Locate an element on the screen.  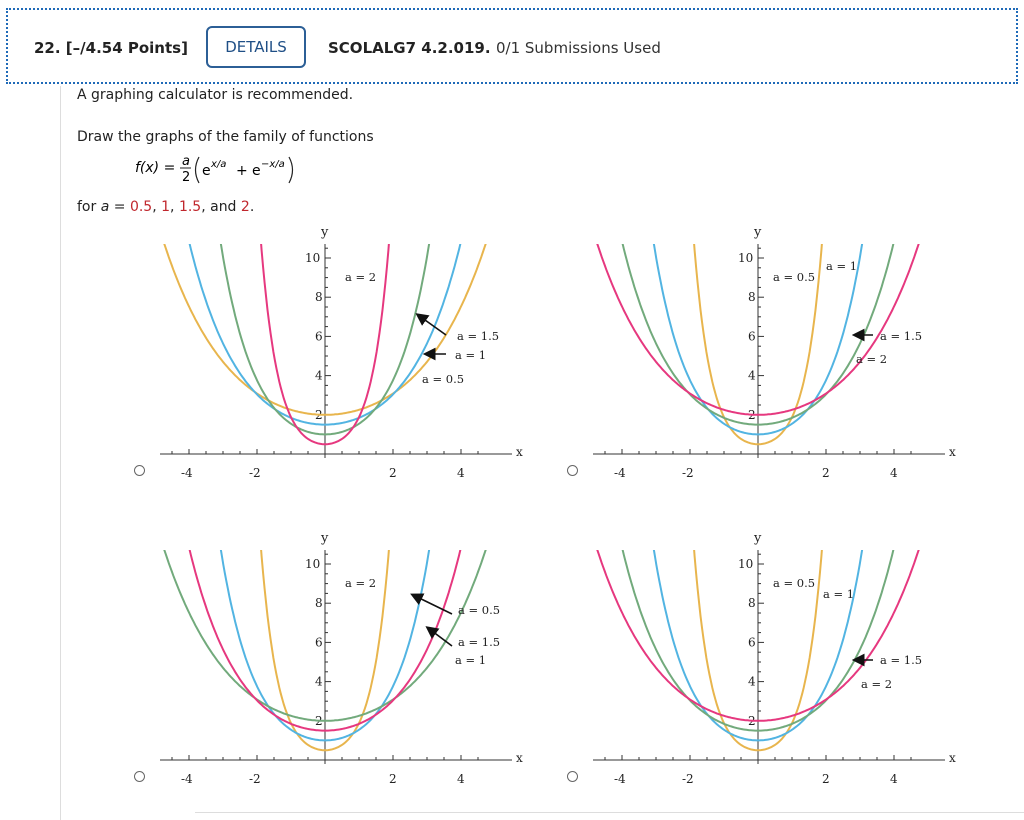
formula-fraction-numerator: a is located at coordinates (186, 161).